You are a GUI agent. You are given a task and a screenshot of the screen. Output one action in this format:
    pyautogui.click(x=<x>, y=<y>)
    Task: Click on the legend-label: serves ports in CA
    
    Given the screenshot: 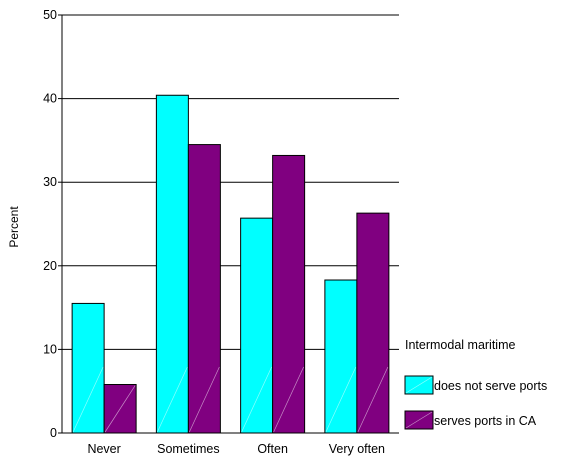 What is the action you would take?
    pyautogui.click(x=485, y=421)
    